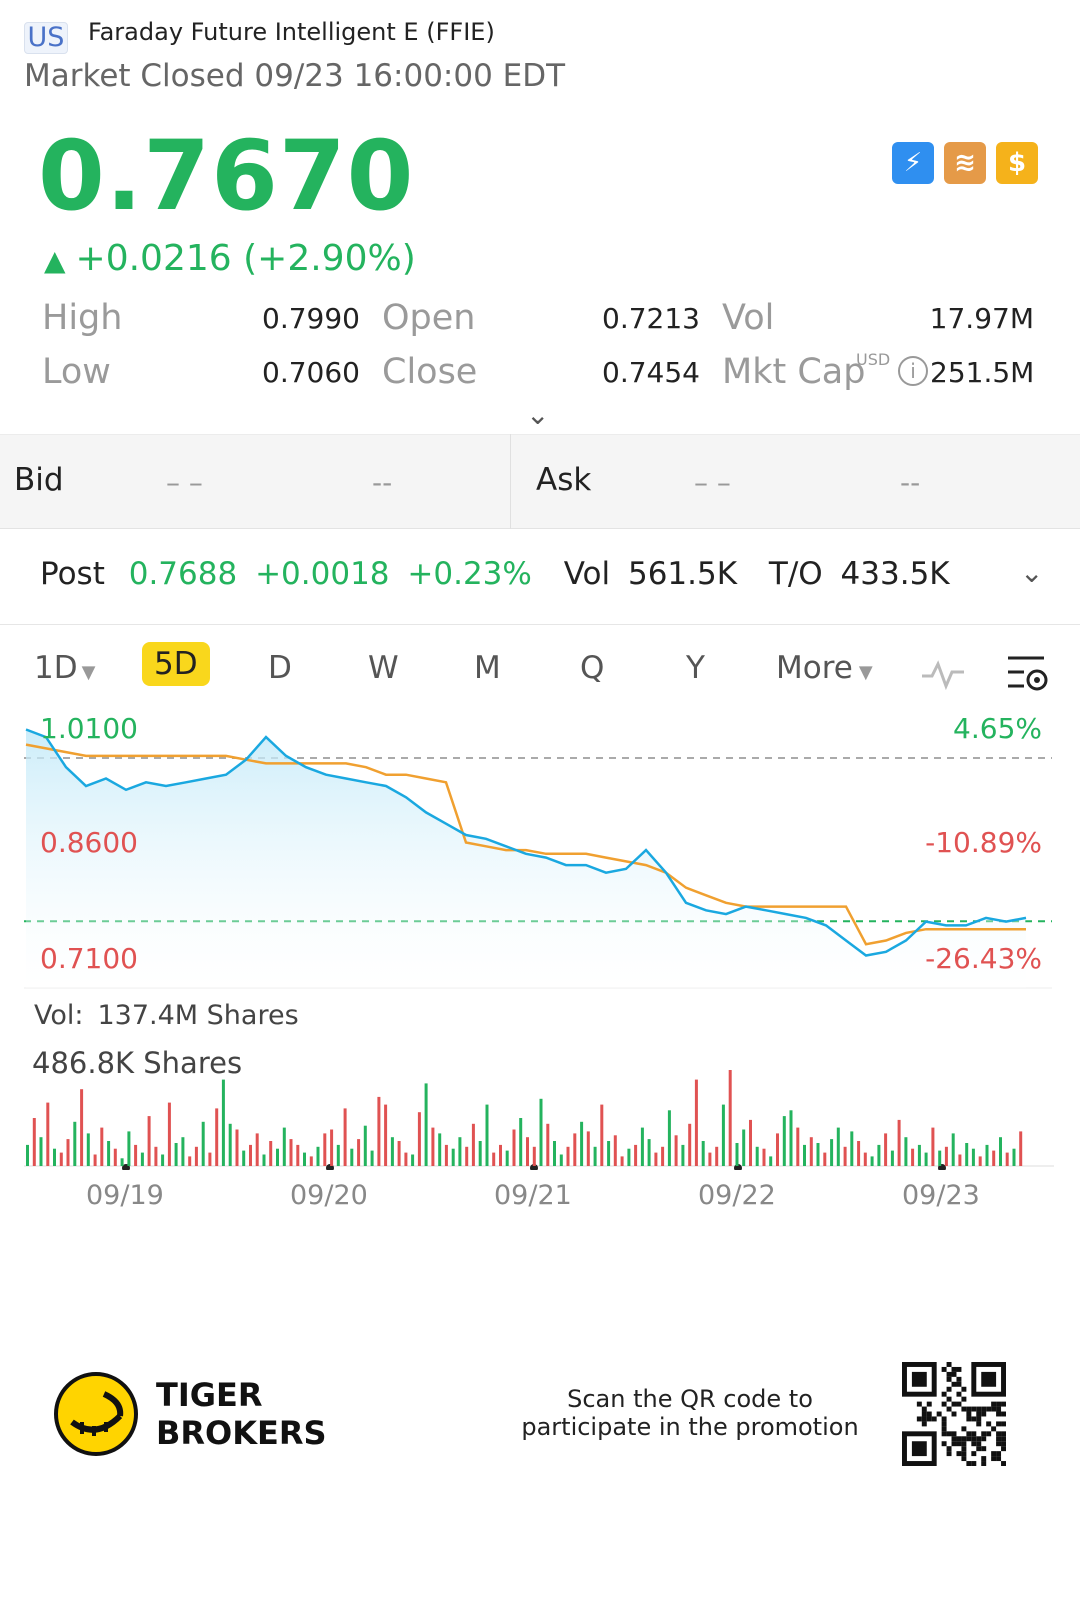 This screenshot has height=1610, width=1080. I want to click on post-change: +0.0018, so click(322, 574).